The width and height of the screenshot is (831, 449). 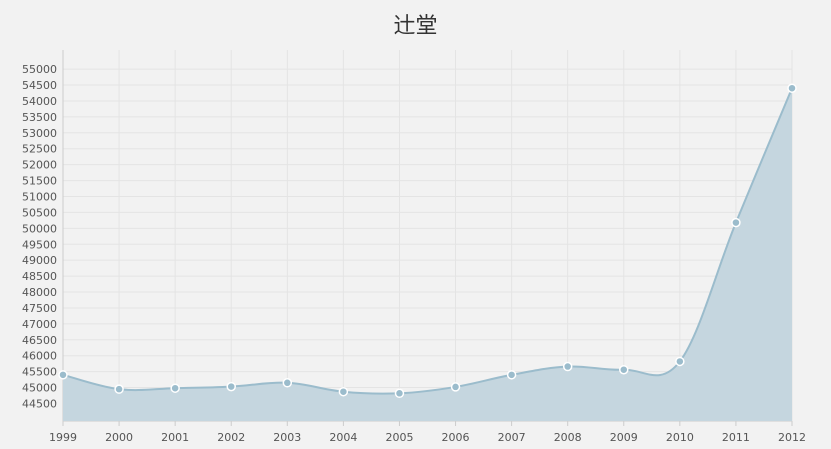 What do you see at coordinates (39, 372) in the screenshot?
I see `y-tick-label: 45500` at bounding box center [39, 372].